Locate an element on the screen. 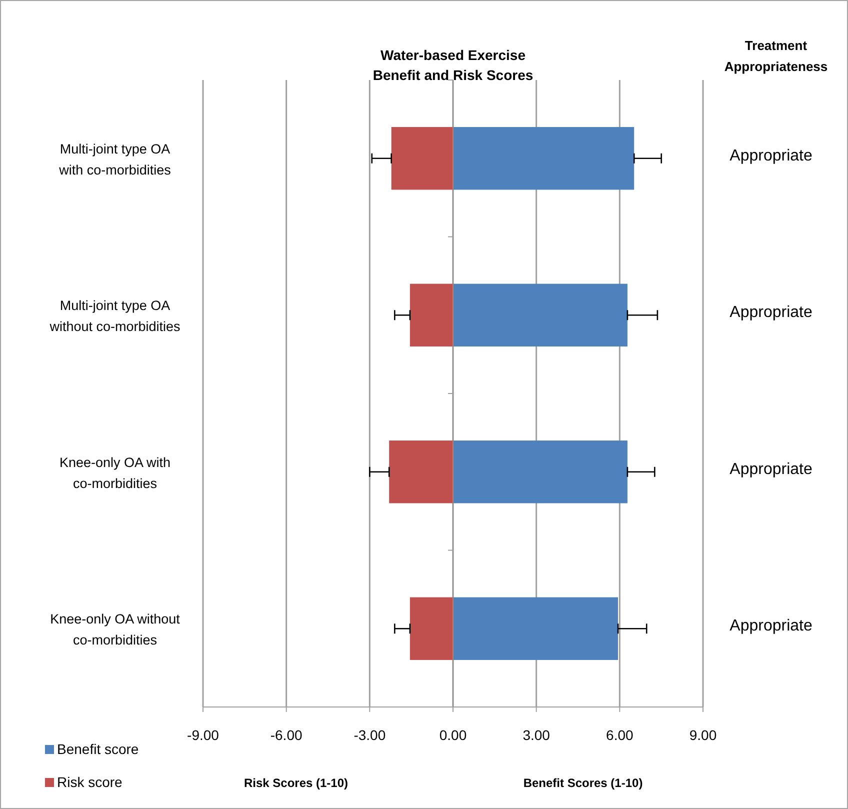 Image resolution: width=848 pixels, height=809 pixels. x-tick-label: 9.00 is located at coordinates (703, 735).